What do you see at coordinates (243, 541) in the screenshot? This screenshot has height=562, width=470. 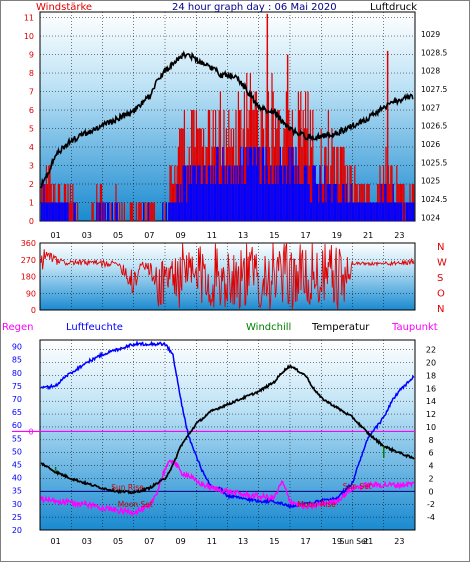 I see `temperature-x-tick: 13` at bounding box center [243, 541].